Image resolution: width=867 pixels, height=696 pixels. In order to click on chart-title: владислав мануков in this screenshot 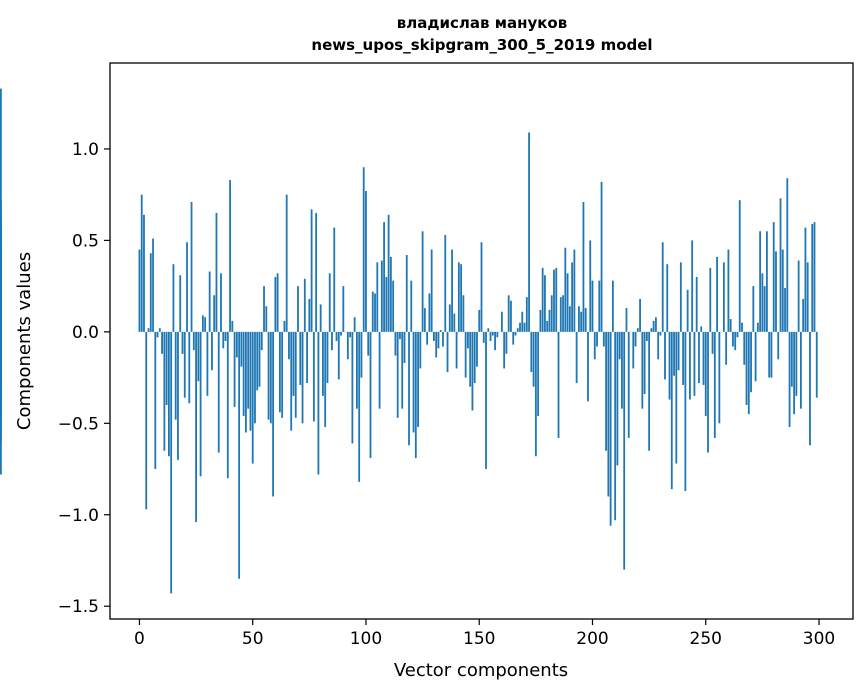, I will do `click(482, 23)`.